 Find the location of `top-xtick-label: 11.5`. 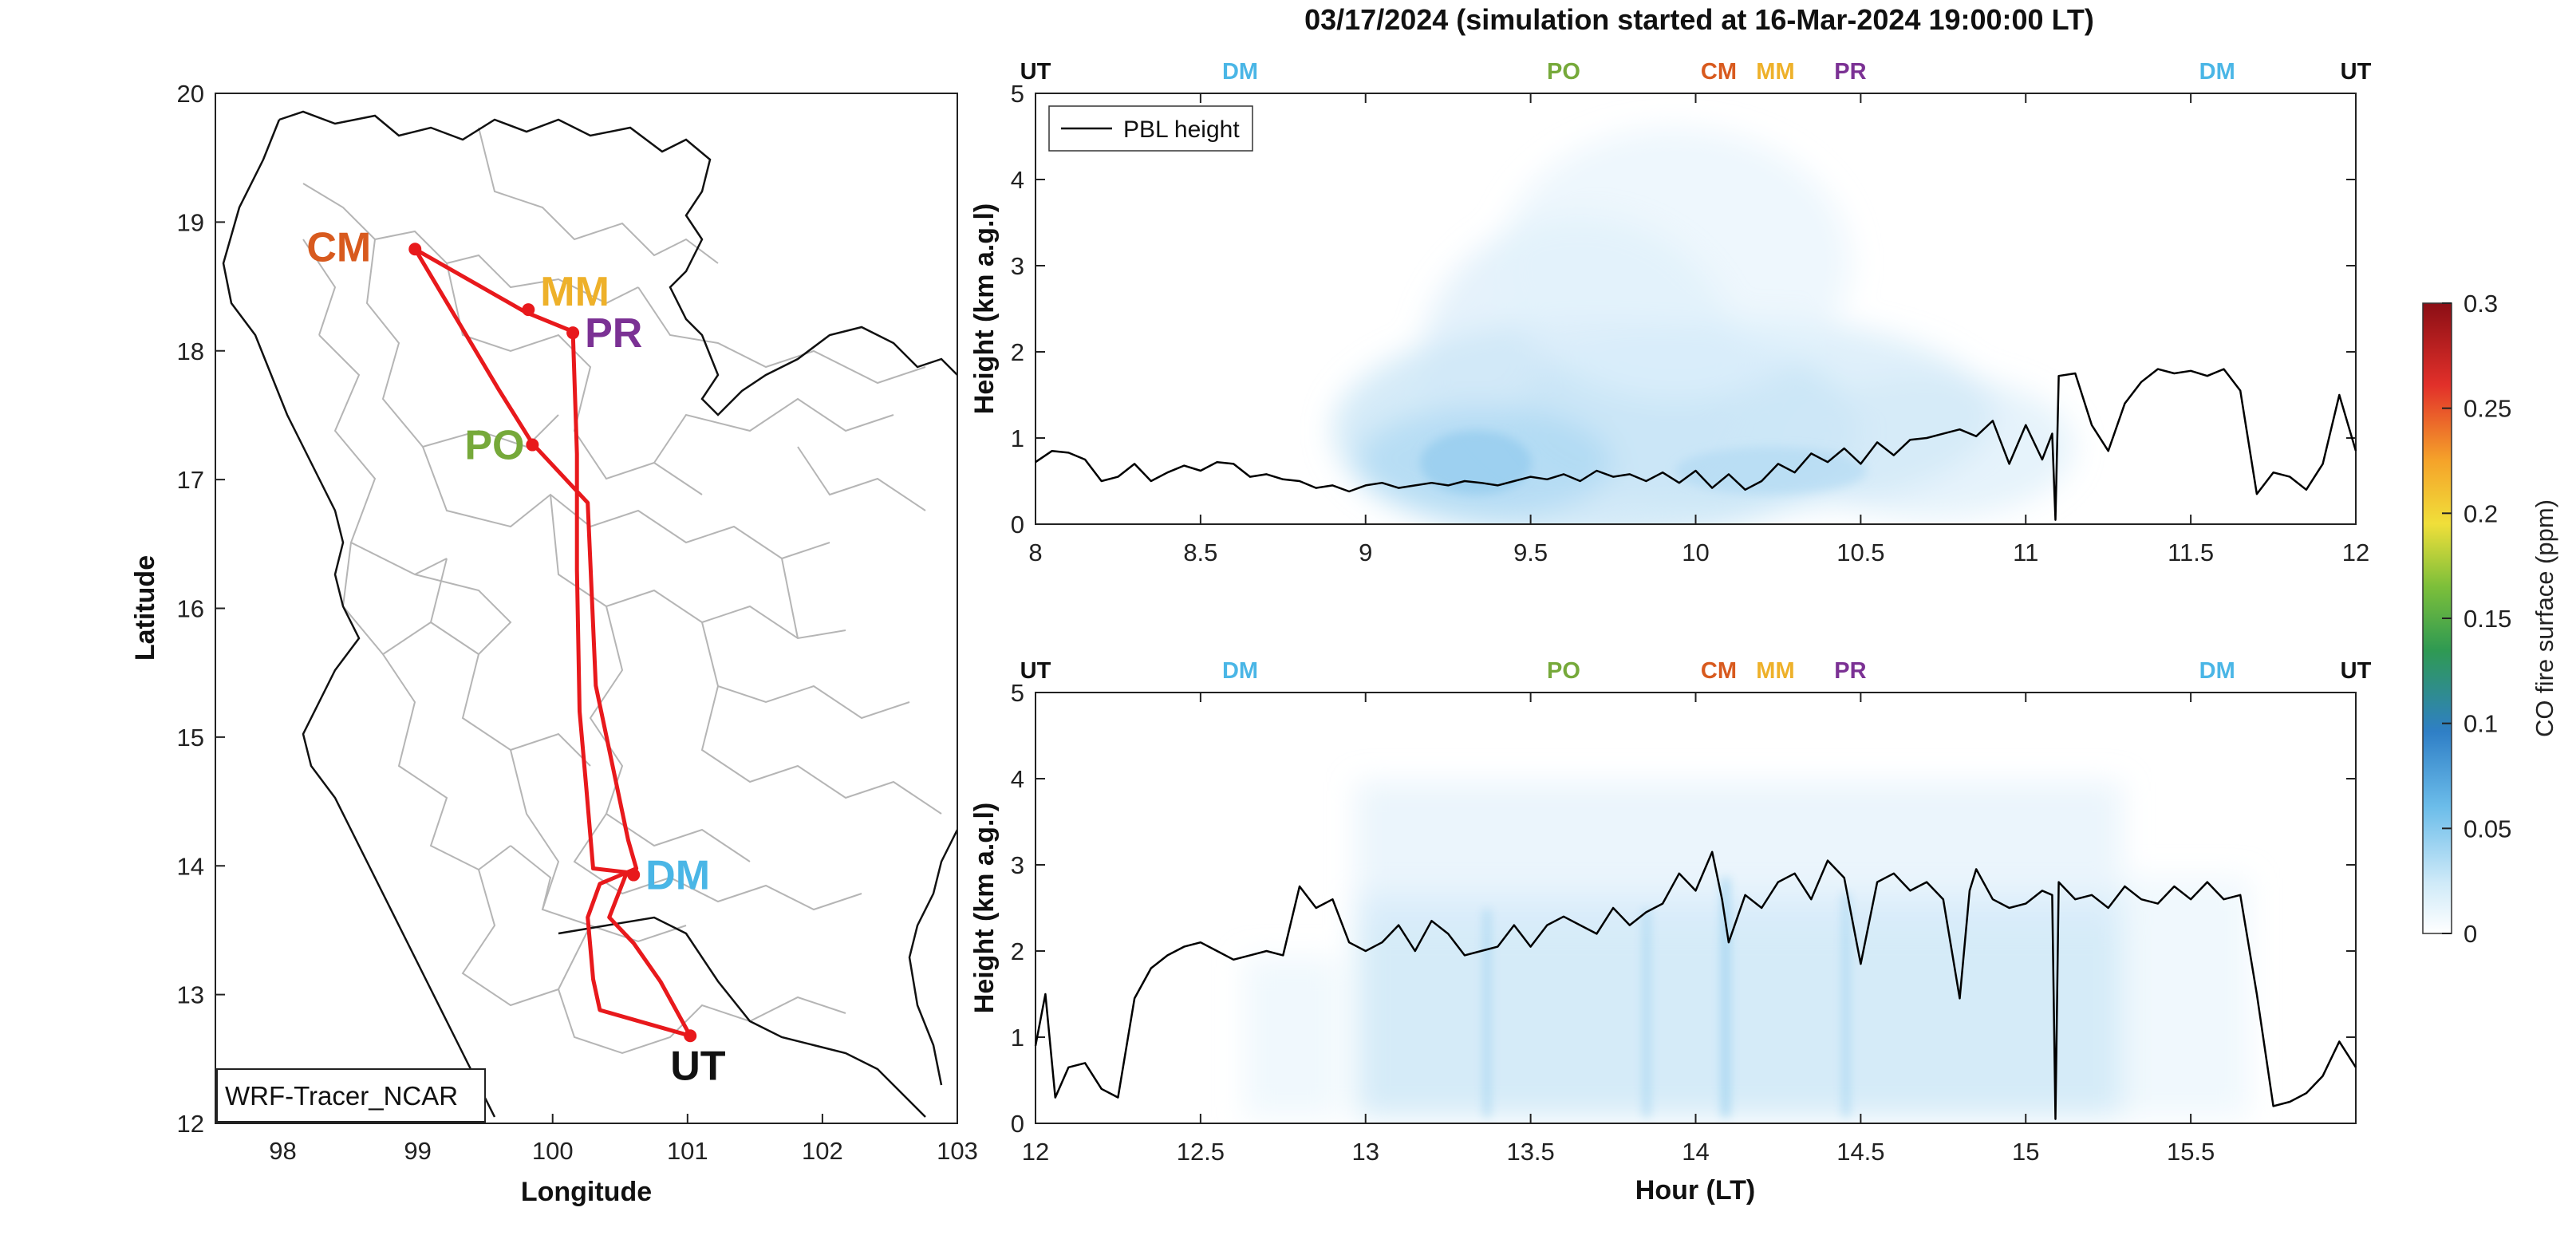

top-xtick-label: 11.5 is located at coordinates (2191, 552).